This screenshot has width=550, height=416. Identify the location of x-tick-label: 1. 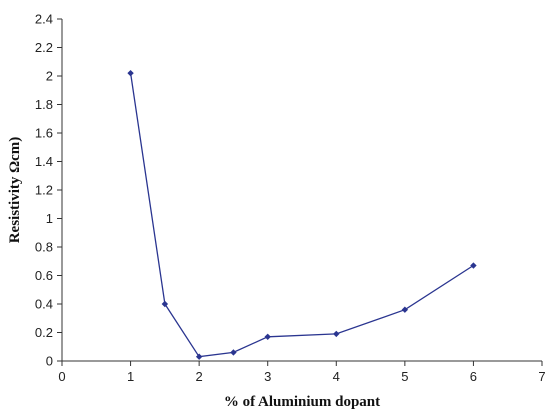
(130, 376).